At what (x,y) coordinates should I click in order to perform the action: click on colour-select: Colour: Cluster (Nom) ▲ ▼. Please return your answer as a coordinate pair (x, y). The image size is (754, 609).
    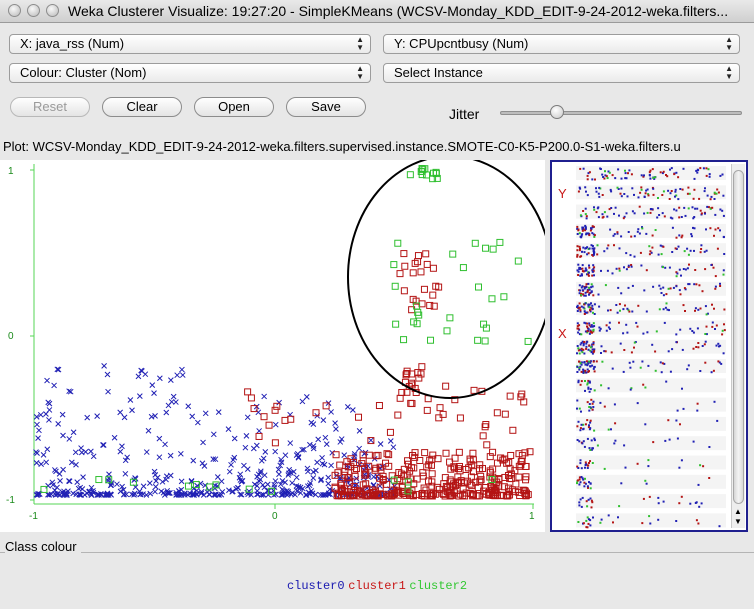
    Looking at the image, I should click on (190, 73).